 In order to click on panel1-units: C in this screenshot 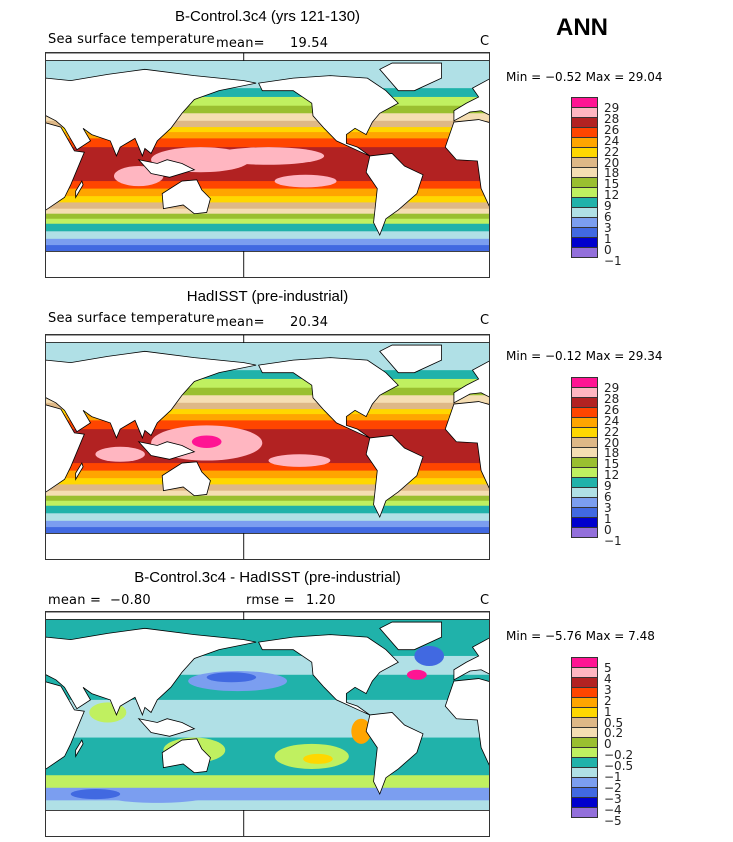, I will do `click(485, 41)`.